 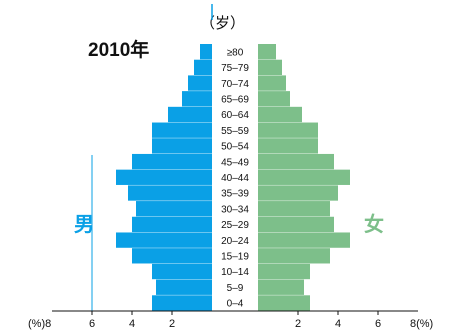 I want to click on age-group-label: 5–9, so click(x=235, y=288).